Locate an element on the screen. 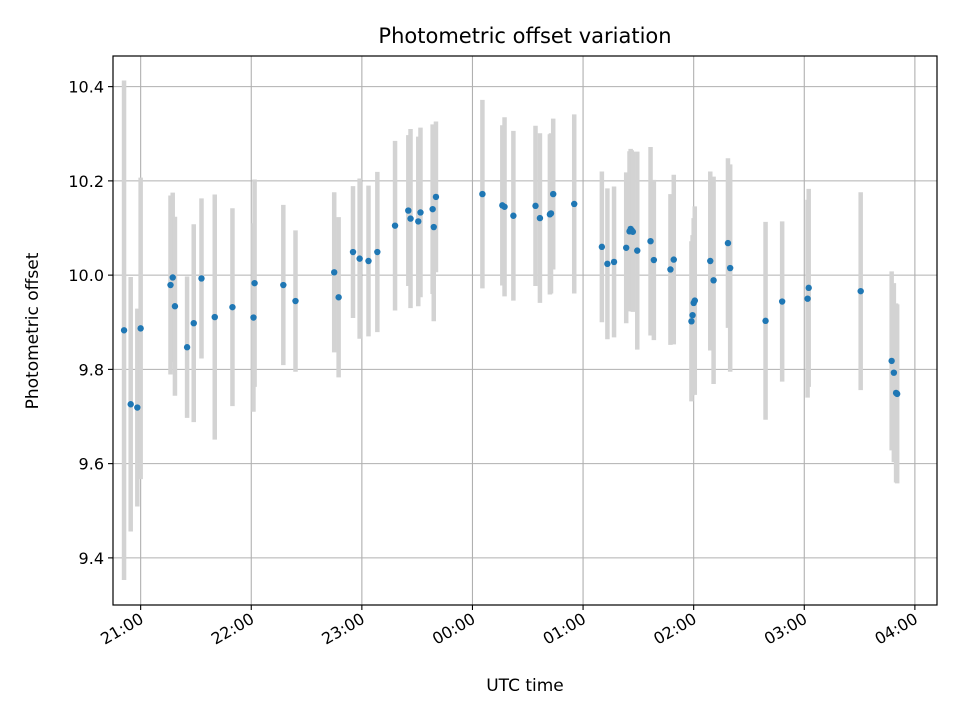 The width and height of the screenshot is (960, 720). x-tick-label: 00:00 is located at coordinates (453, 629).